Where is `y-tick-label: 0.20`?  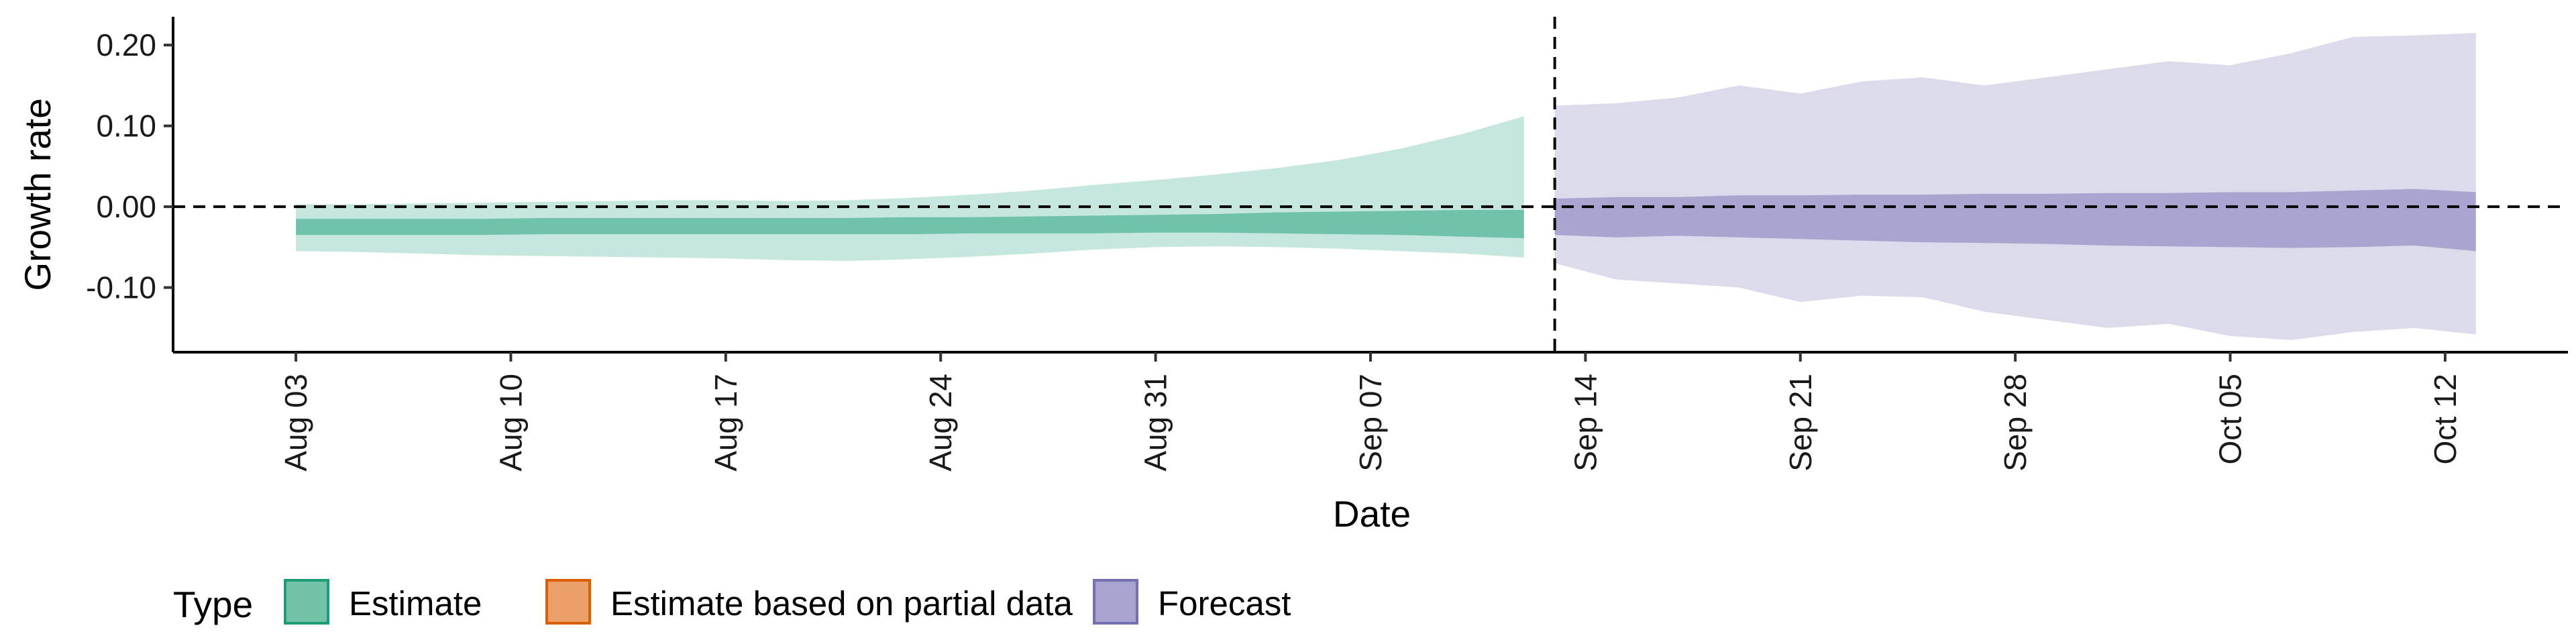 y-tick-label: 0.20 is located at coordinates (126, 45).